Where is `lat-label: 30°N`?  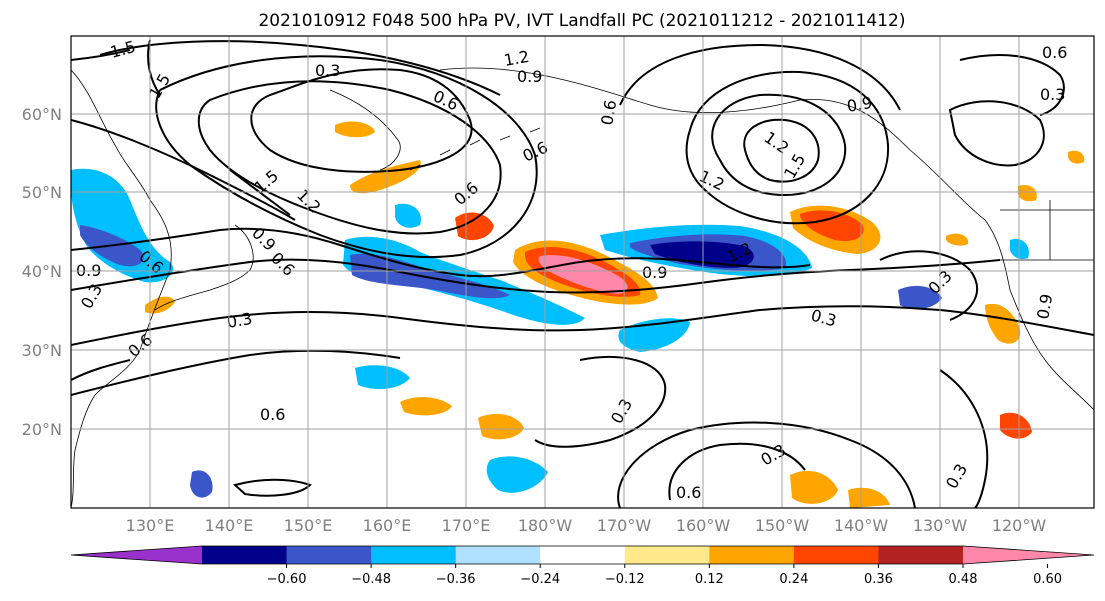 lat-label: 30°N is located at coordinates (42, 350).